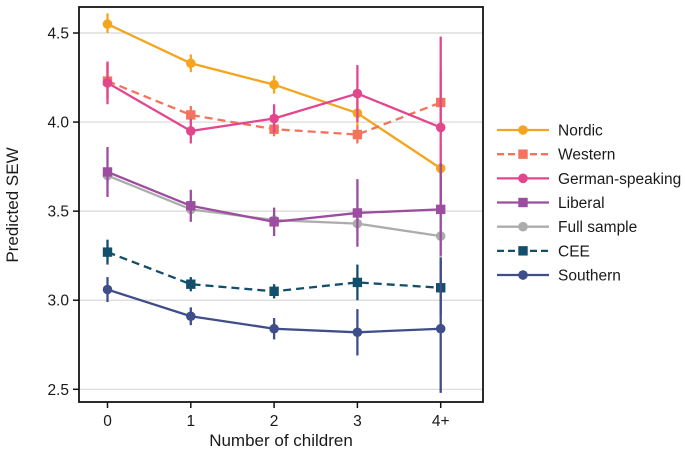  Describe the element at coordinates (58, 34) in the screenshot. I see `y-tick-label: 4.5` at that location.